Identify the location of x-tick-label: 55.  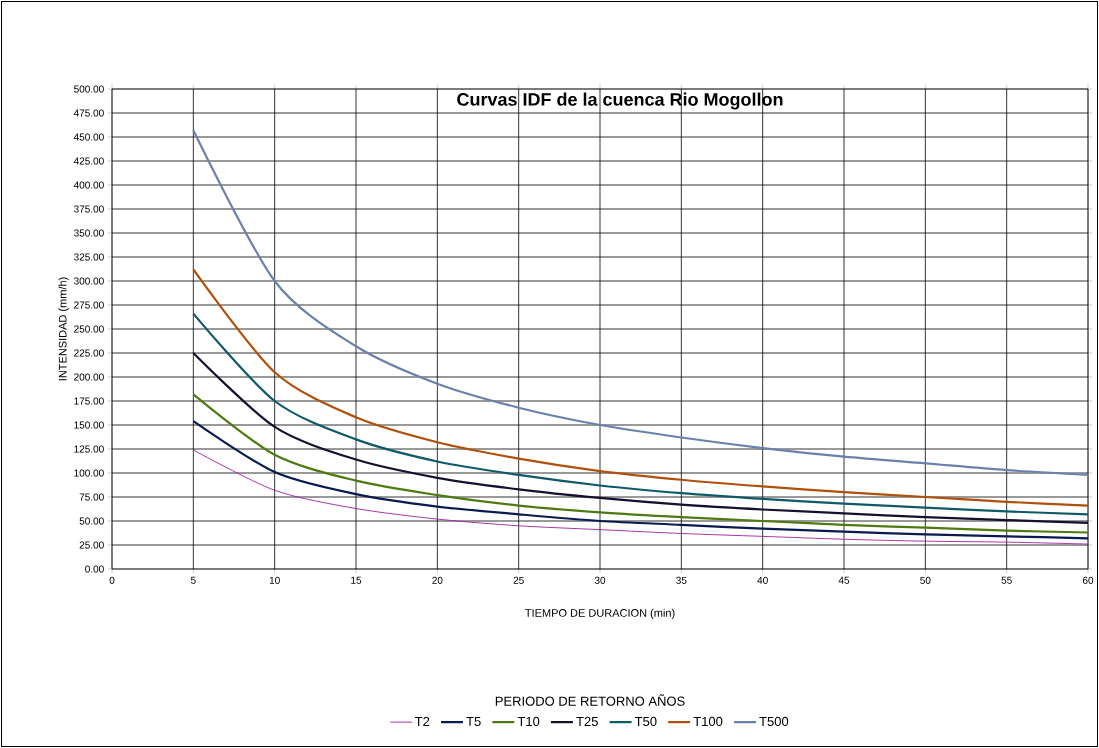
(1006, 580).